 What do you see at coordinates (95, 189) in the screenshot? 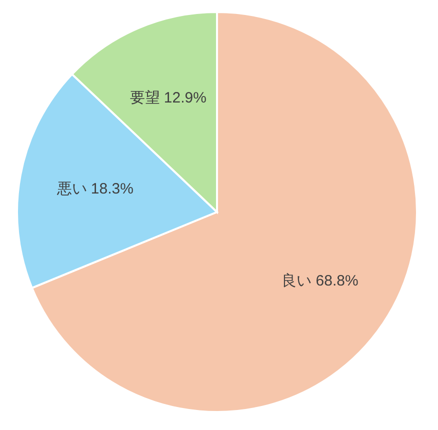
I see `slice-label: 悪い 18.3%` at bounding box center [95, 189].